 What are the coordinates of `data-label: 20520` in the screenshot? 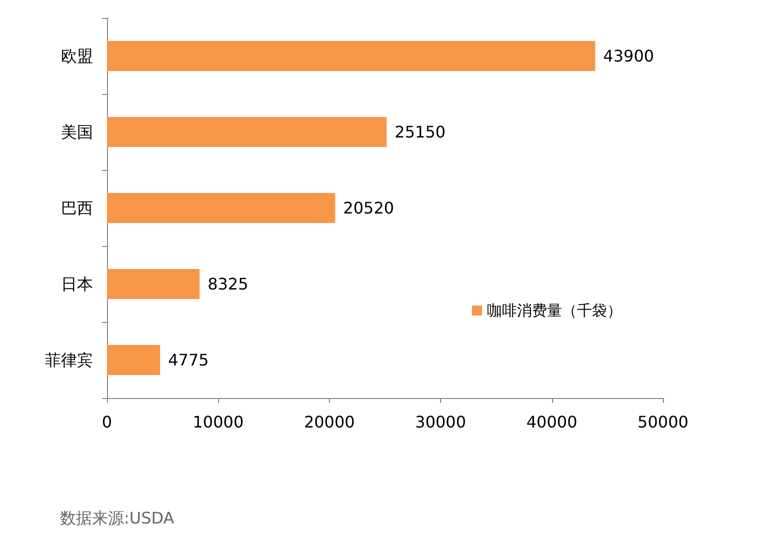 It's located at (368, 208).